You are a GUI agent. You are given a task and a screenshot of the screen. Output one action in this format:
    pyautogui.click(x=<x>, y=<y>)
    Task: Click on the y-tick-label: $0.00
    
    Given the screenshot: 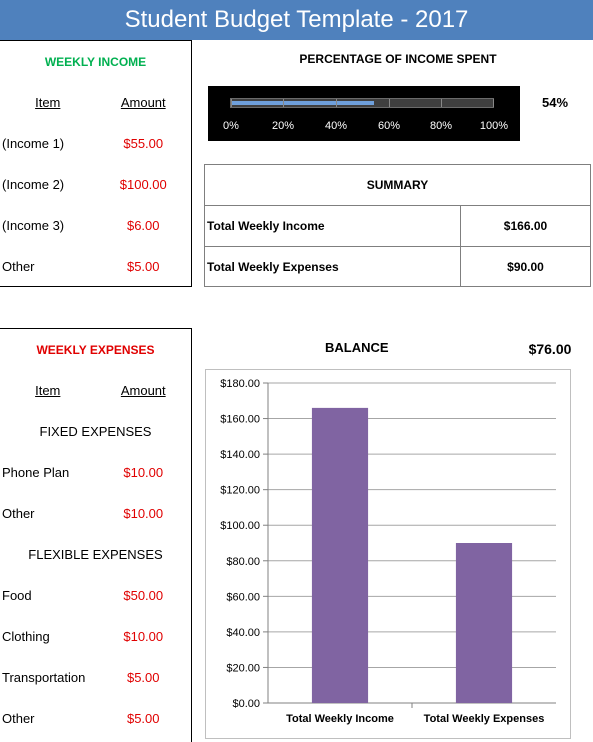 What is the action you would take?
    pyautogui.click(x=246, y=704)
    